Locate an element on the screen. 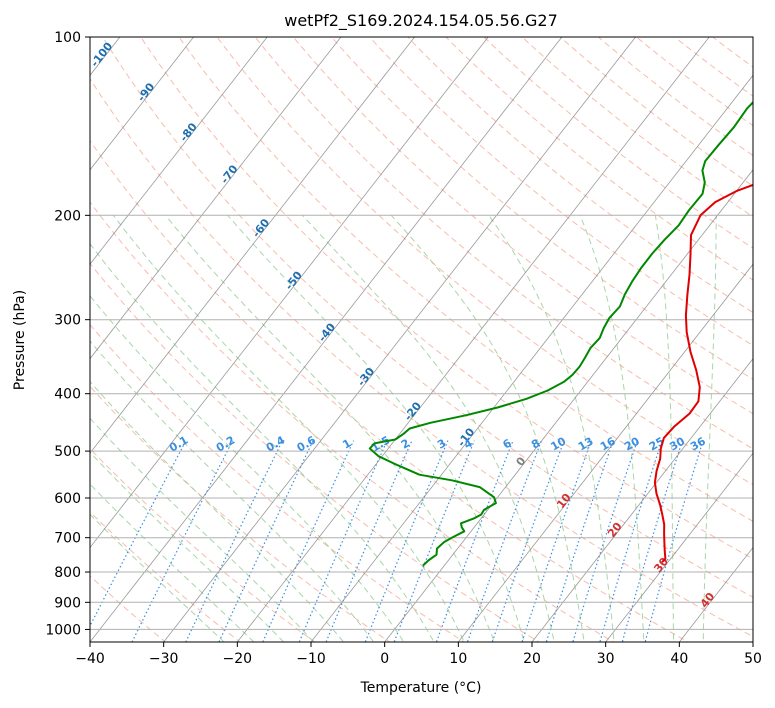 The height and width of the screenshot is (708, 775). x-tick-label: −20 is located at coordinates (238, 659).